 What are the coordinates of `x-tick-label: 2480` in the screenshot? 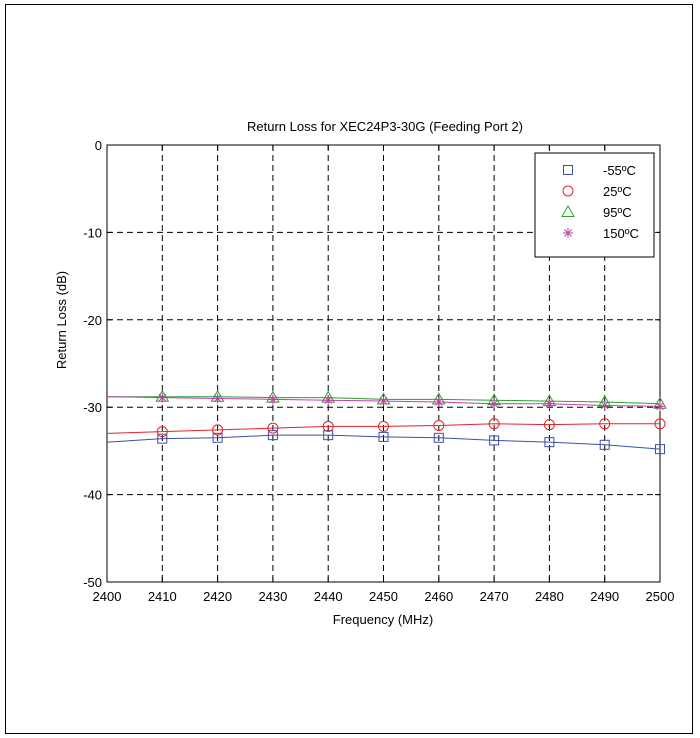 It's located at (549, 596).